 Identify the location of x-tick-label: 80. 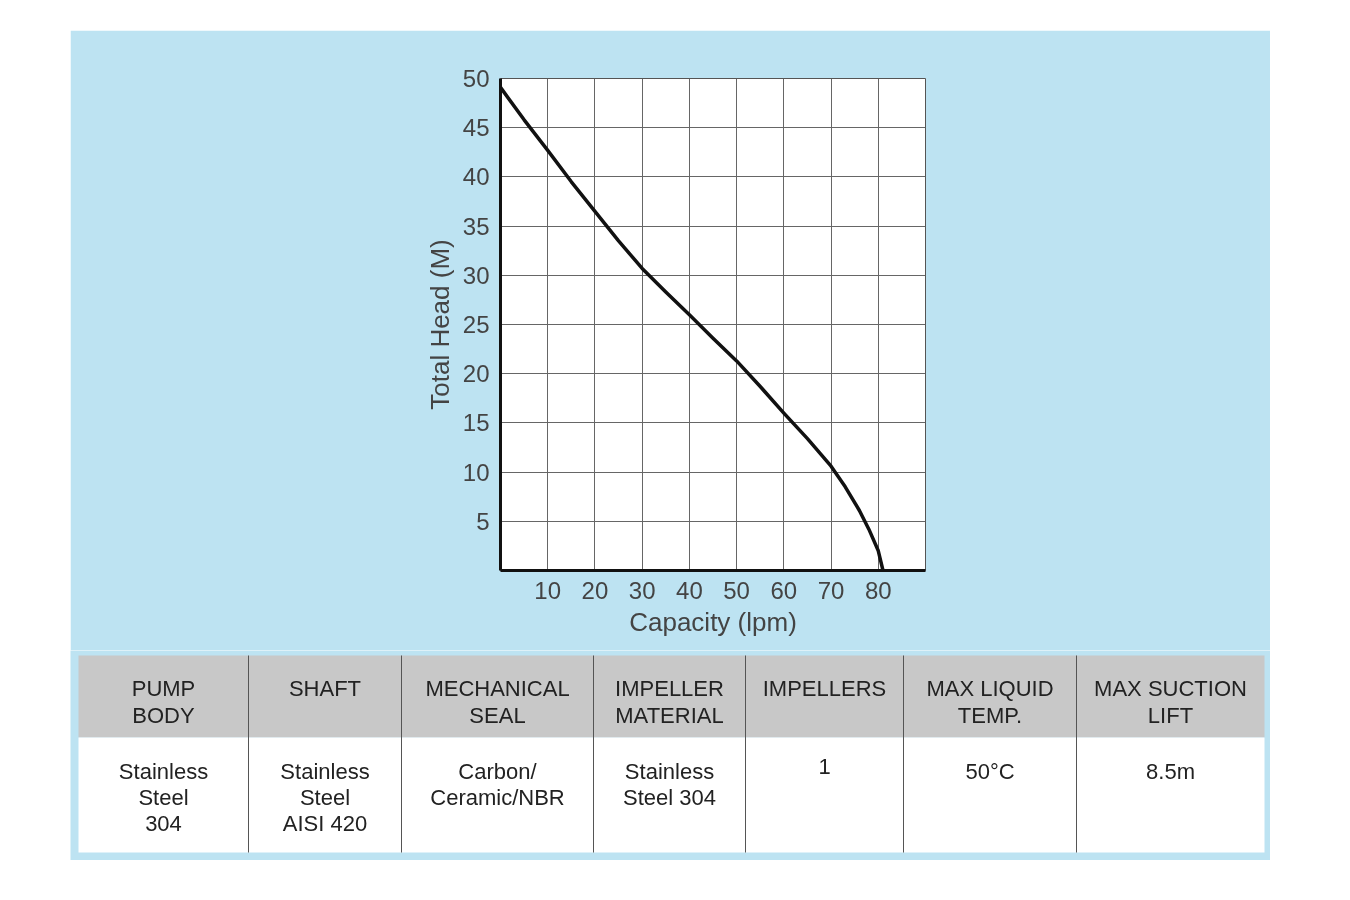
(878, 590).